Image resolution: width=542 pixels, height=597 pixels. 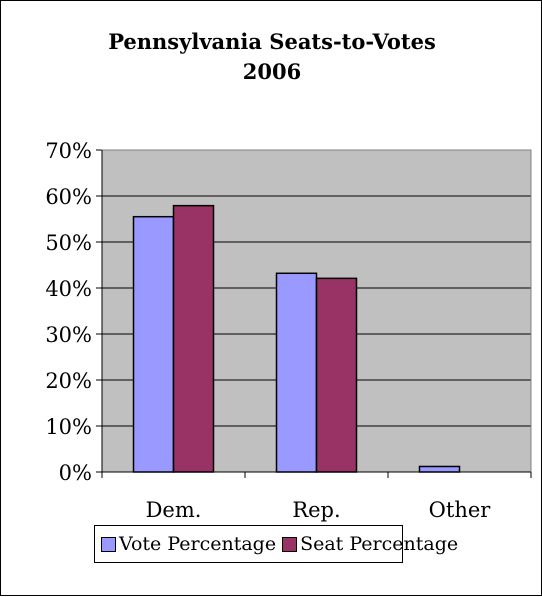 I want to click on legend-item-seat: Seat Percentage, so click(x=370, y=544).